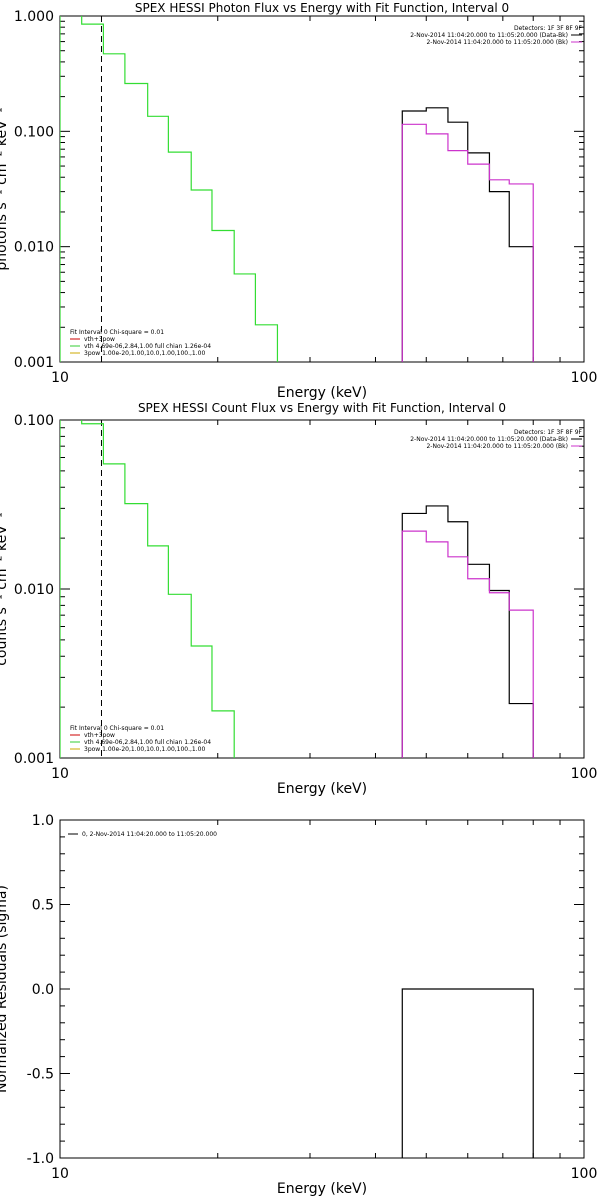  Describe the element at coordinates (5, 989) in the screenshot. I see `resid-ylabel: Normalized Residuals (sigma)` at that location.